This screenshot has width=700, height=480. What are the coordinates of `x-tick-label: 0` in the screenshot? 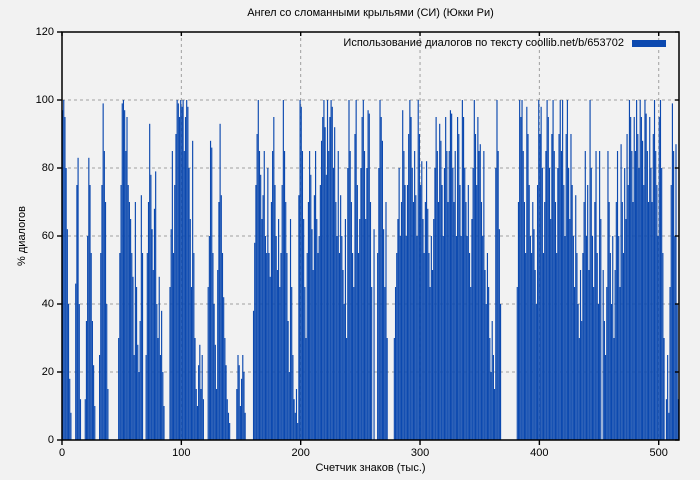 It's located at (62, 453).